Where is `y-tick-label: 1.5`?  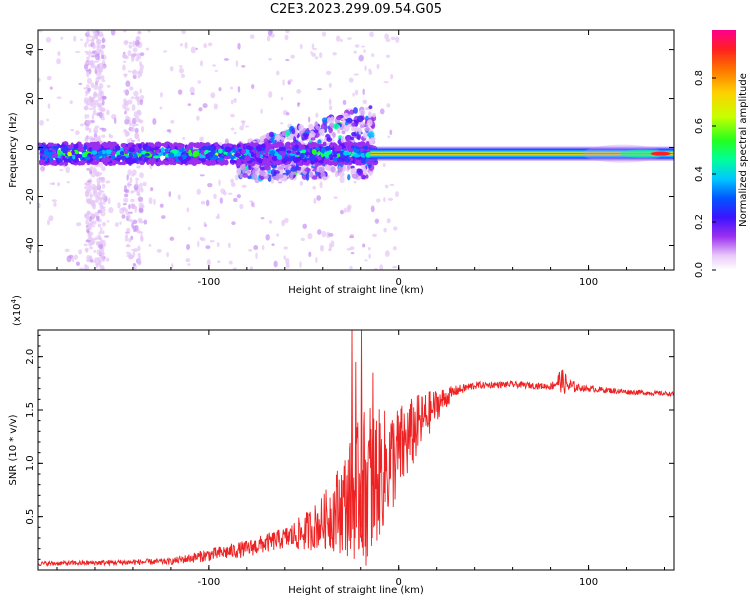 y-tick-label: 1.5 is located at coordinates (30, 410).